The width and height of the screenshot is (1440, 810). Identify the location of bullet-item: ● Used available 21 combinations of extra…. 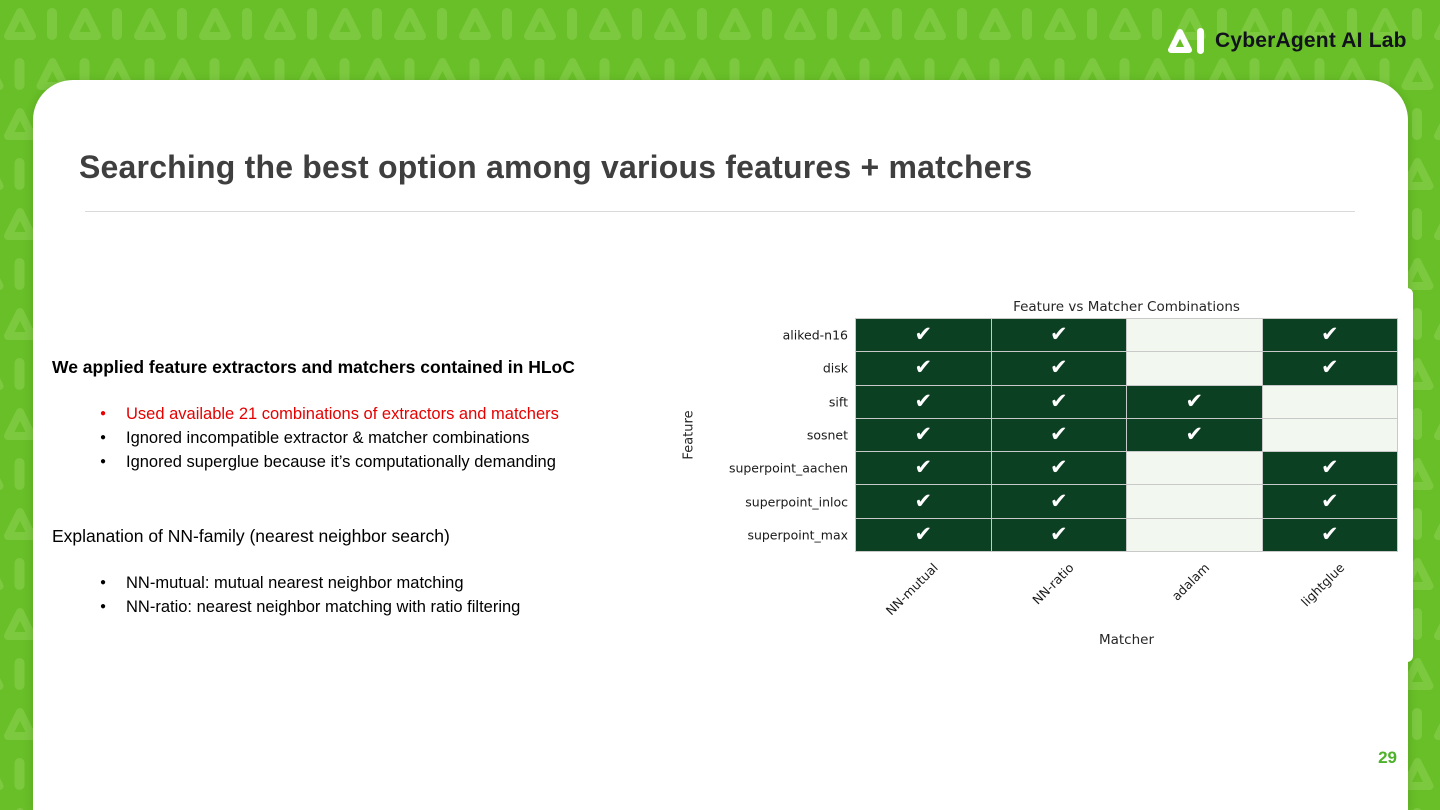
(372, 414).